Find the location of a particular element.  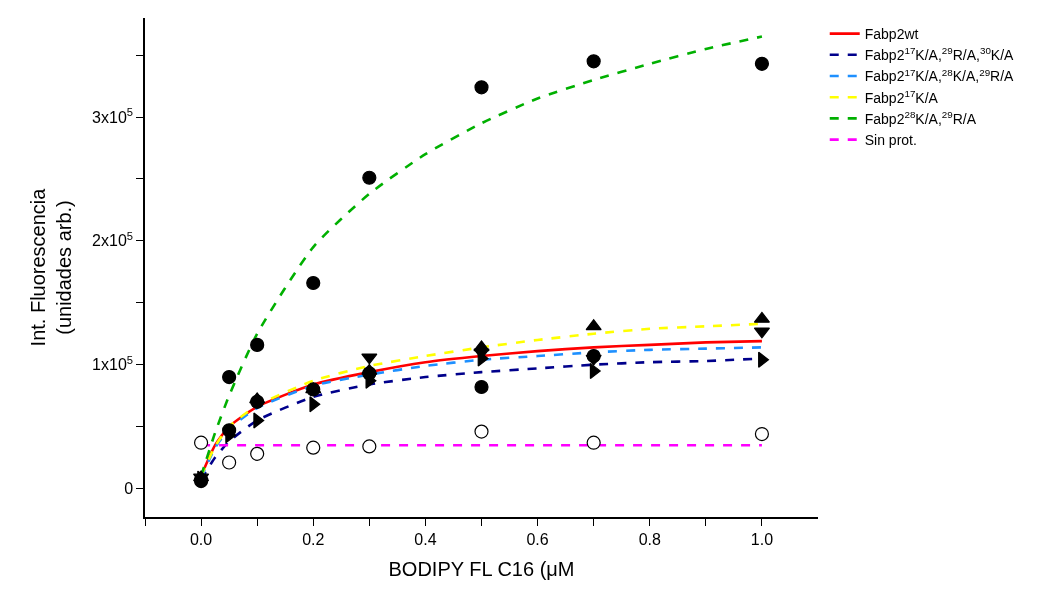

y-tick-label: 2x10$^{5}$ is located at coordinates (113, 239).